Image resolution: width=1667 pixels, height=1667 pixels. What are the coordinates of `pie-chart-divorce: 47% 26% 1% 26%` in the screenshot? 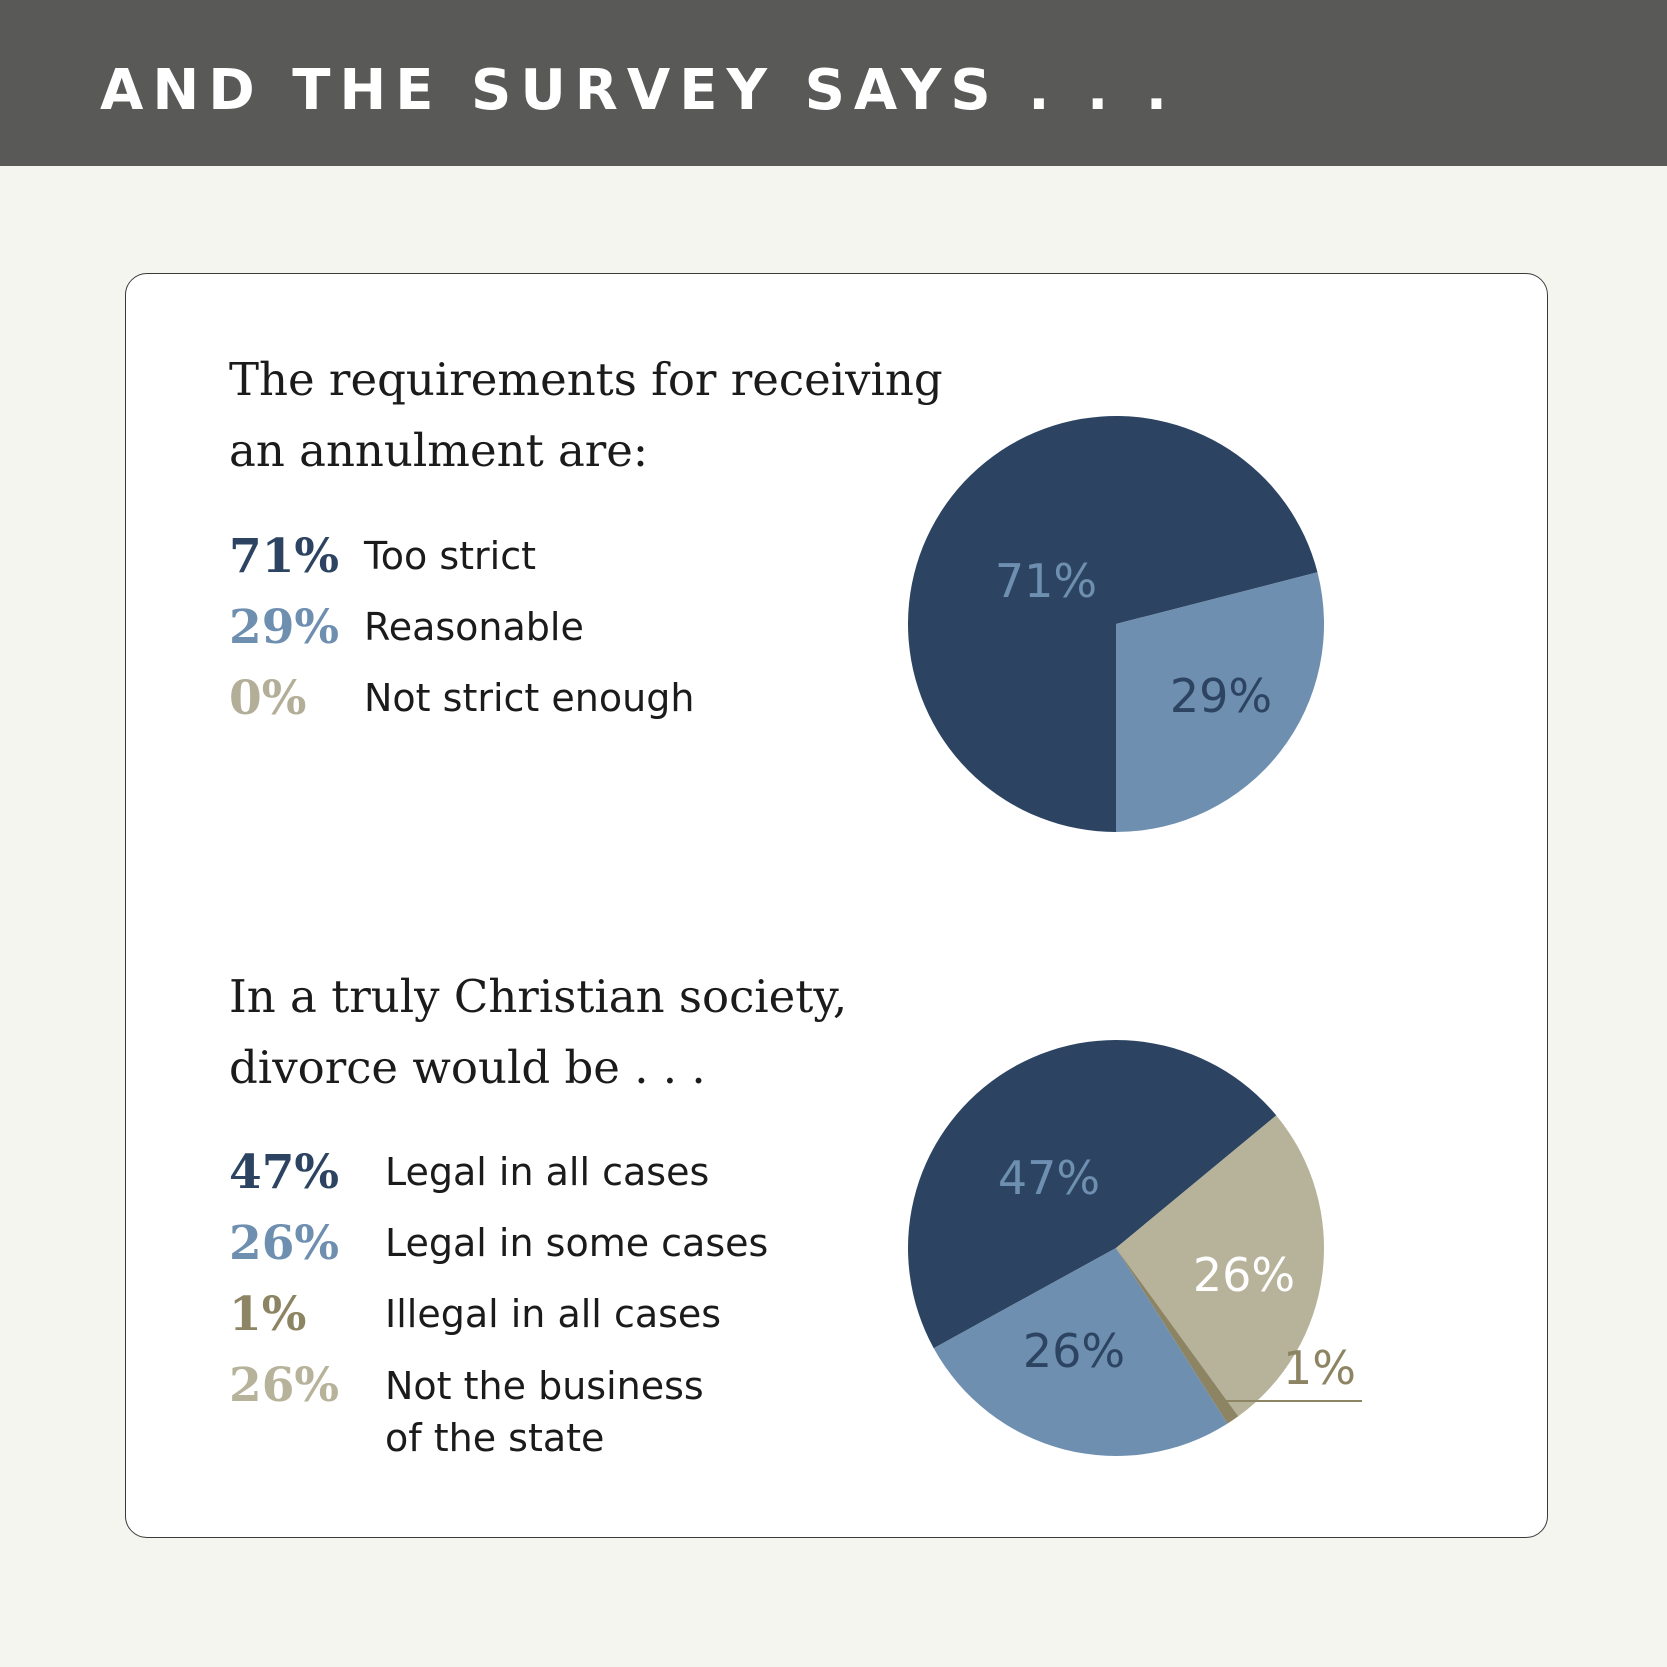 It's located at (1135, 1248).